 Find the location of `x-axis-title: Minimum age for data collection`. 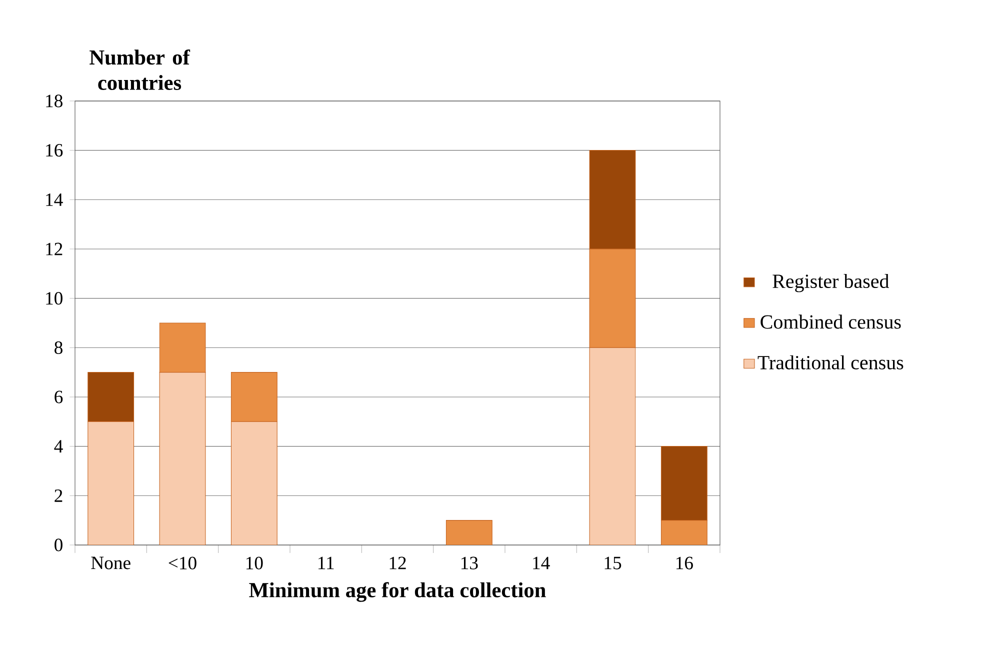

x-axis-title: Minimum age for data collection is located at coordinates (397, 592).